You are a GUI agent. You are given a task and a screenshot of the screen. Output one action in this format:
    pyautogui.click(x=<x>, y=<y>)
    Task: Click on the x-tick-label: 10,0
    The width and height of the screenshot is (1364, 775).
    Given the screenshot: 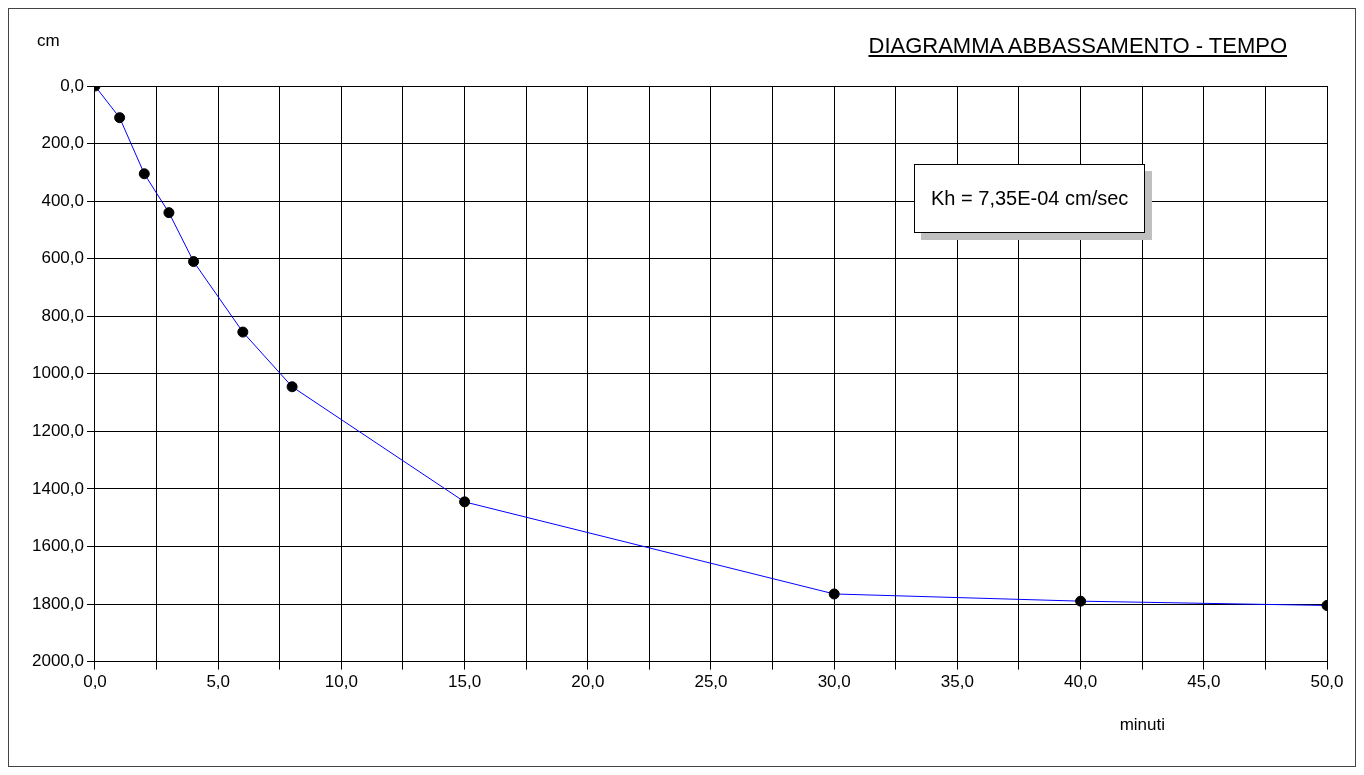 What is the action you would take?
    pyautogui.click(x=341, y=682)
    